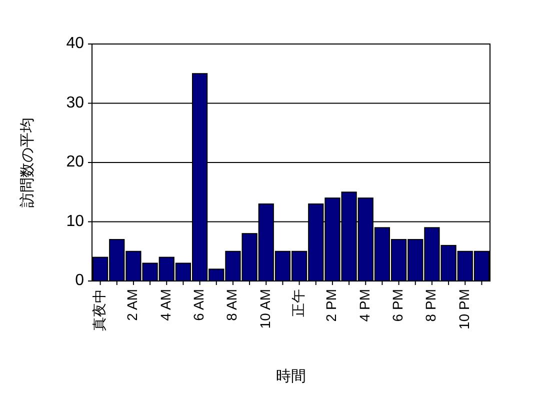  I want to click on y-tick-label: 0, so click(79, 281).